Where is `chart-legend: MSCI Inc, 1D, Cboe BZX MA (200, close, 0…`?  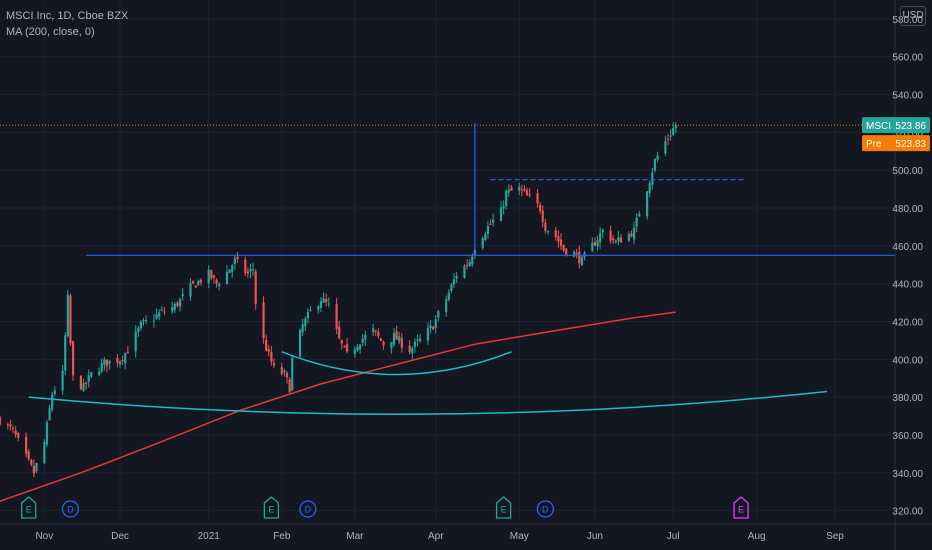
chart-legend: MSCI Inc, 1D, Cboe BZX MA (200, close, 0… is located at coordinates (67, 24).